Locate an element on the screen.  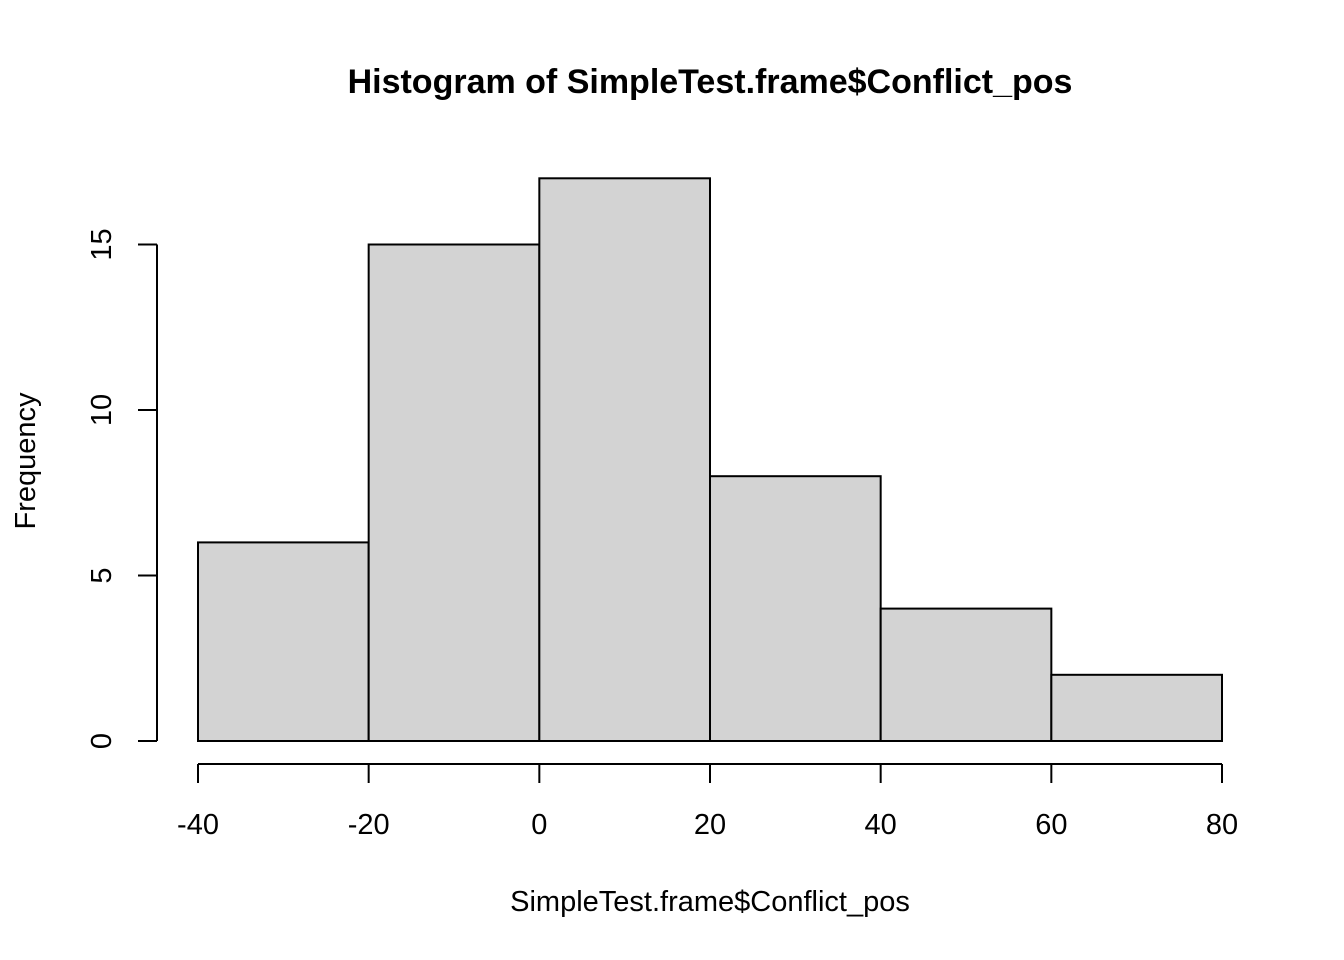
y-axis: 0 5 10 15 is located at coordinates (122, 488).